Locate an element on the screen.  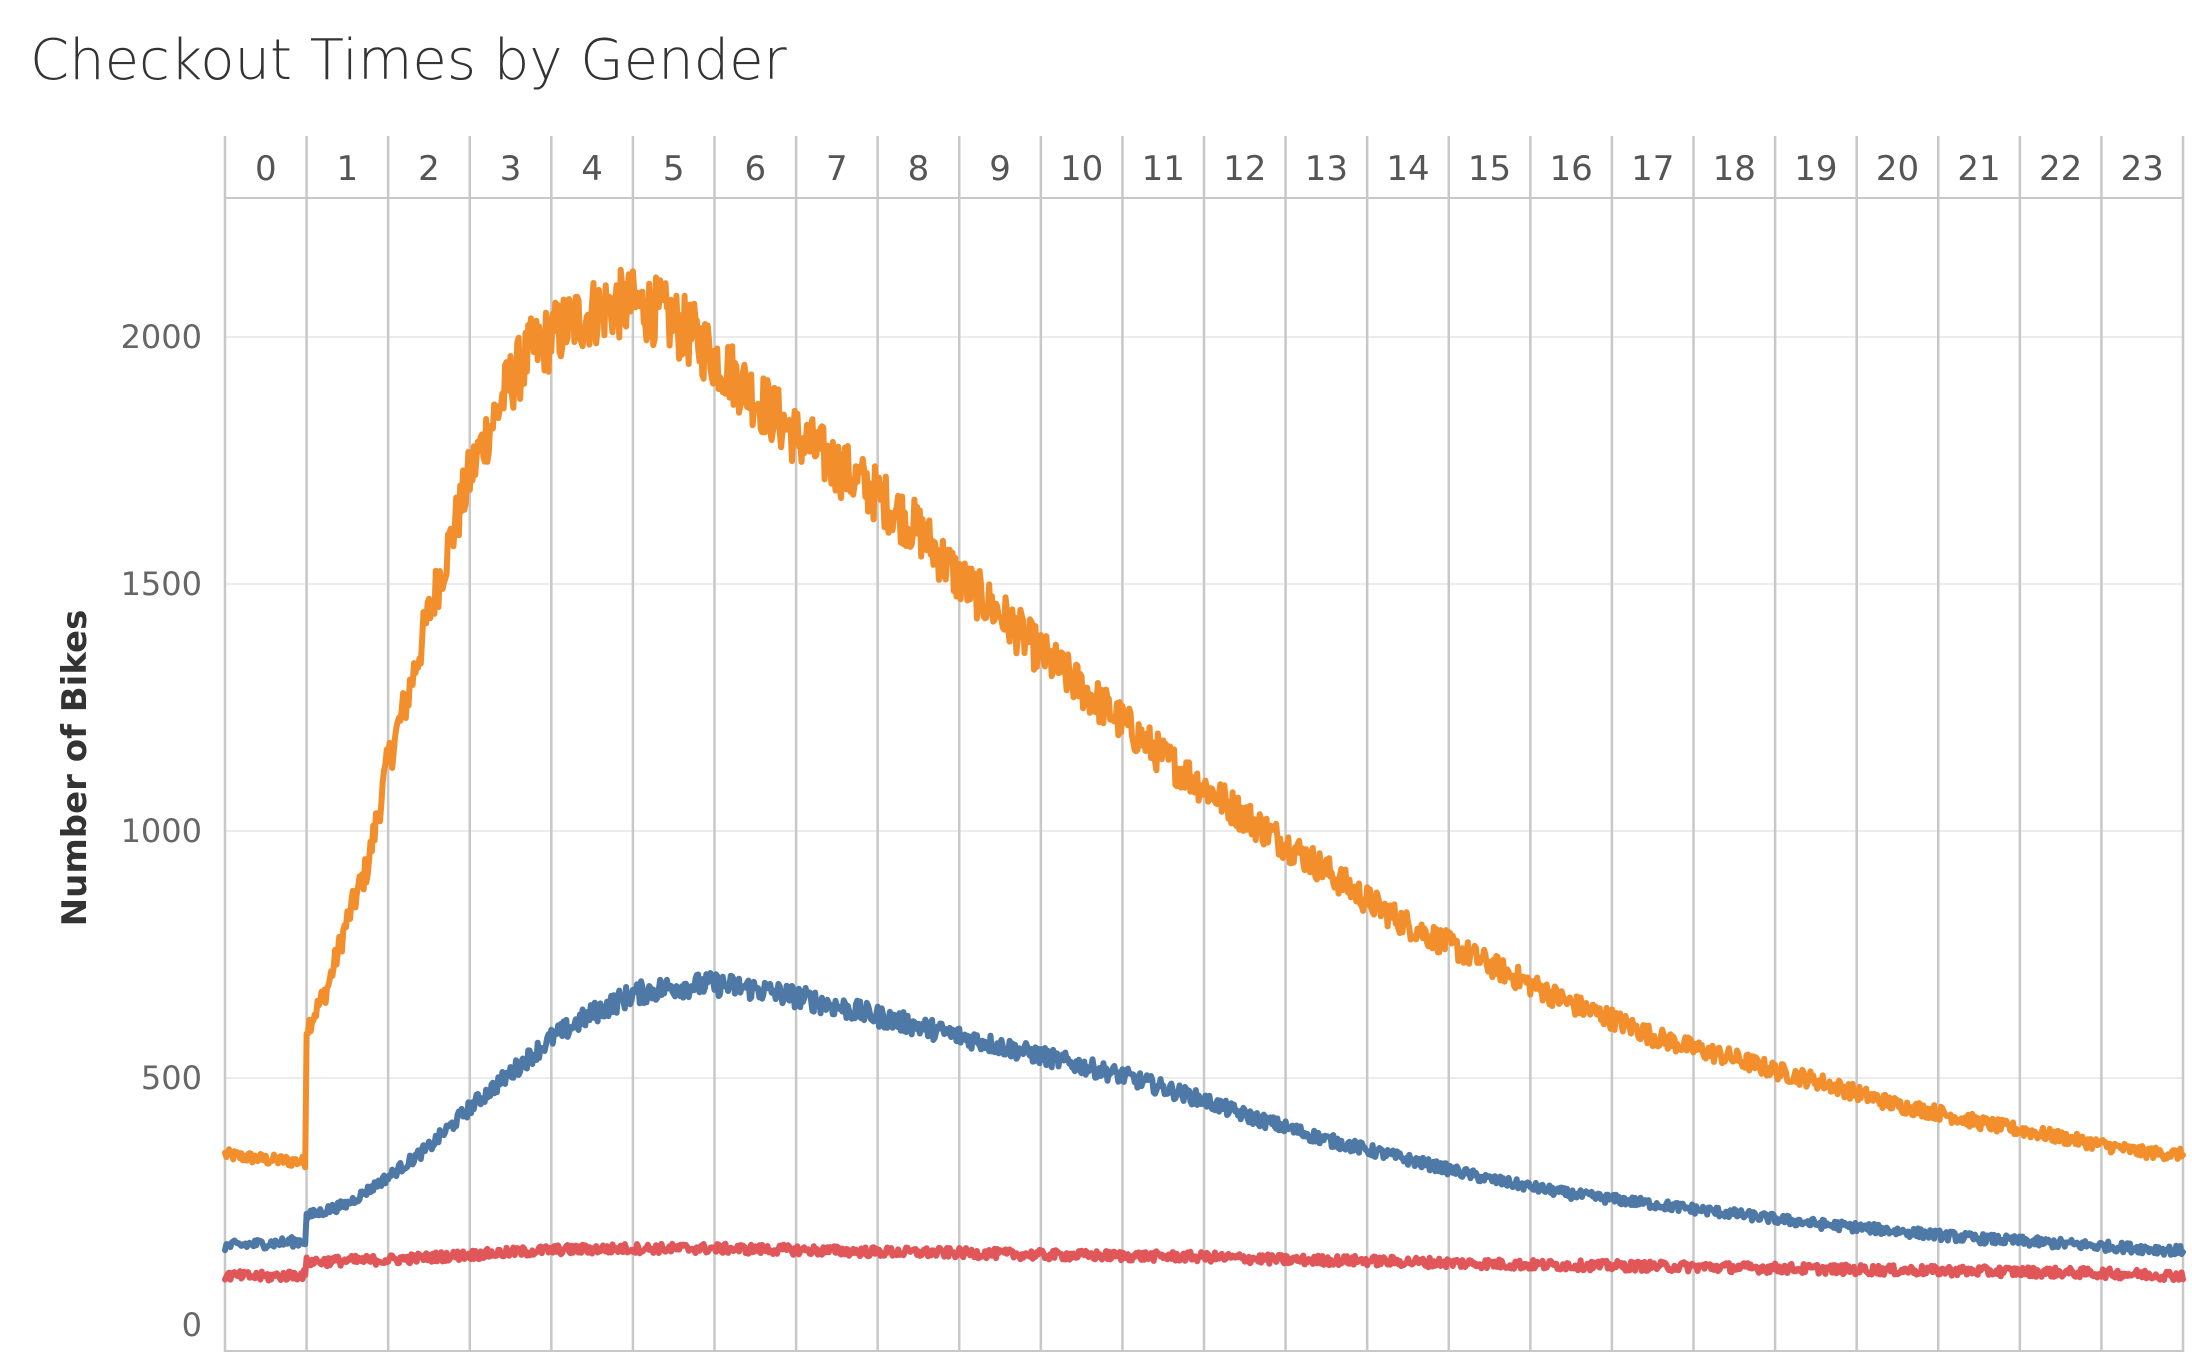
x-tick-label: 21 is located at coordinates (1978, 169).